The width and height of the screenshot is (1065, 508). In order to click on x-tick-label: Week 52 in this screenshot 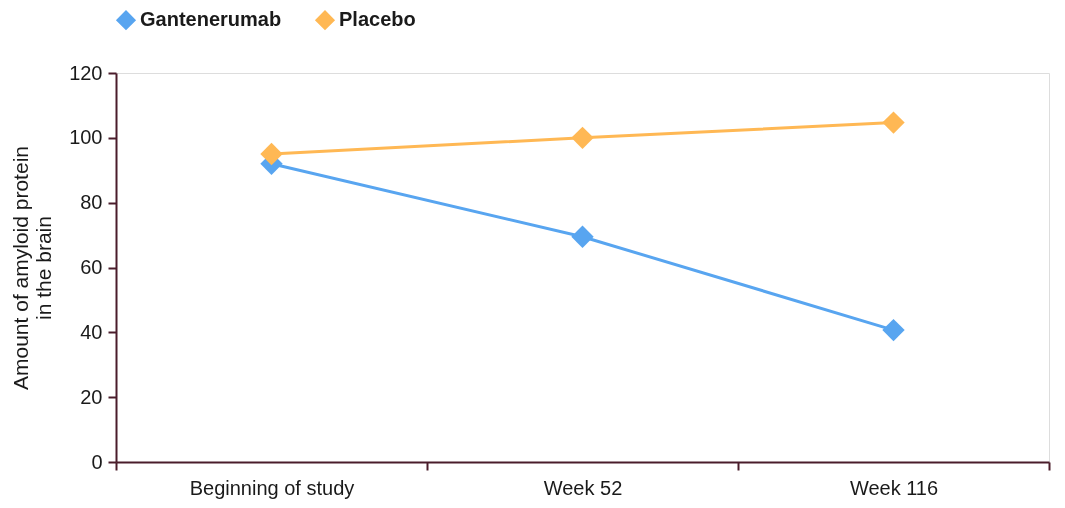, I will do `click(583, 487)`.